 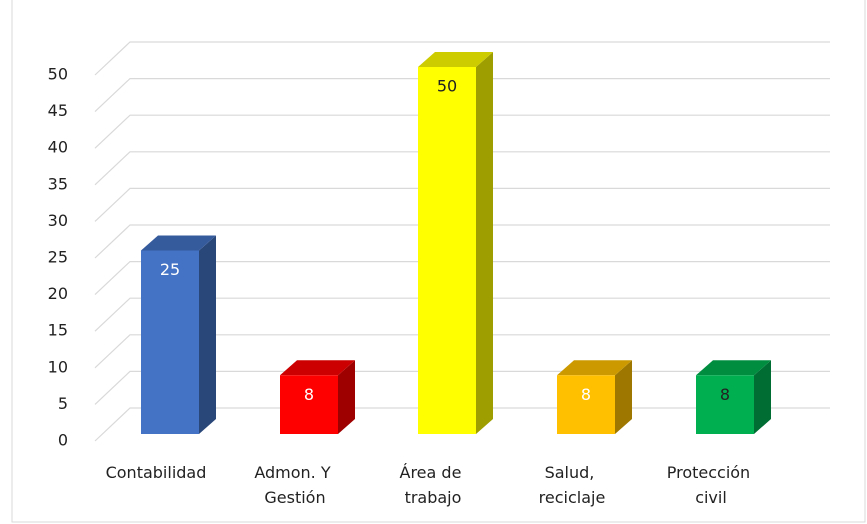 What do you see at coordinates (58, 74) in the screenshot?
I see `y-tick-label: 50` at bounding box center [58, 74].